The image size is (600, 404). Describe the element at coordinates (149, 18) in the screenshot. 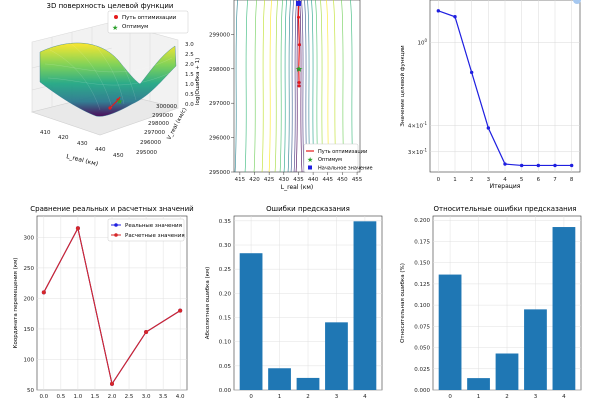

I see `surface3d-legend-path-label: Путь оптимизации` at that location.